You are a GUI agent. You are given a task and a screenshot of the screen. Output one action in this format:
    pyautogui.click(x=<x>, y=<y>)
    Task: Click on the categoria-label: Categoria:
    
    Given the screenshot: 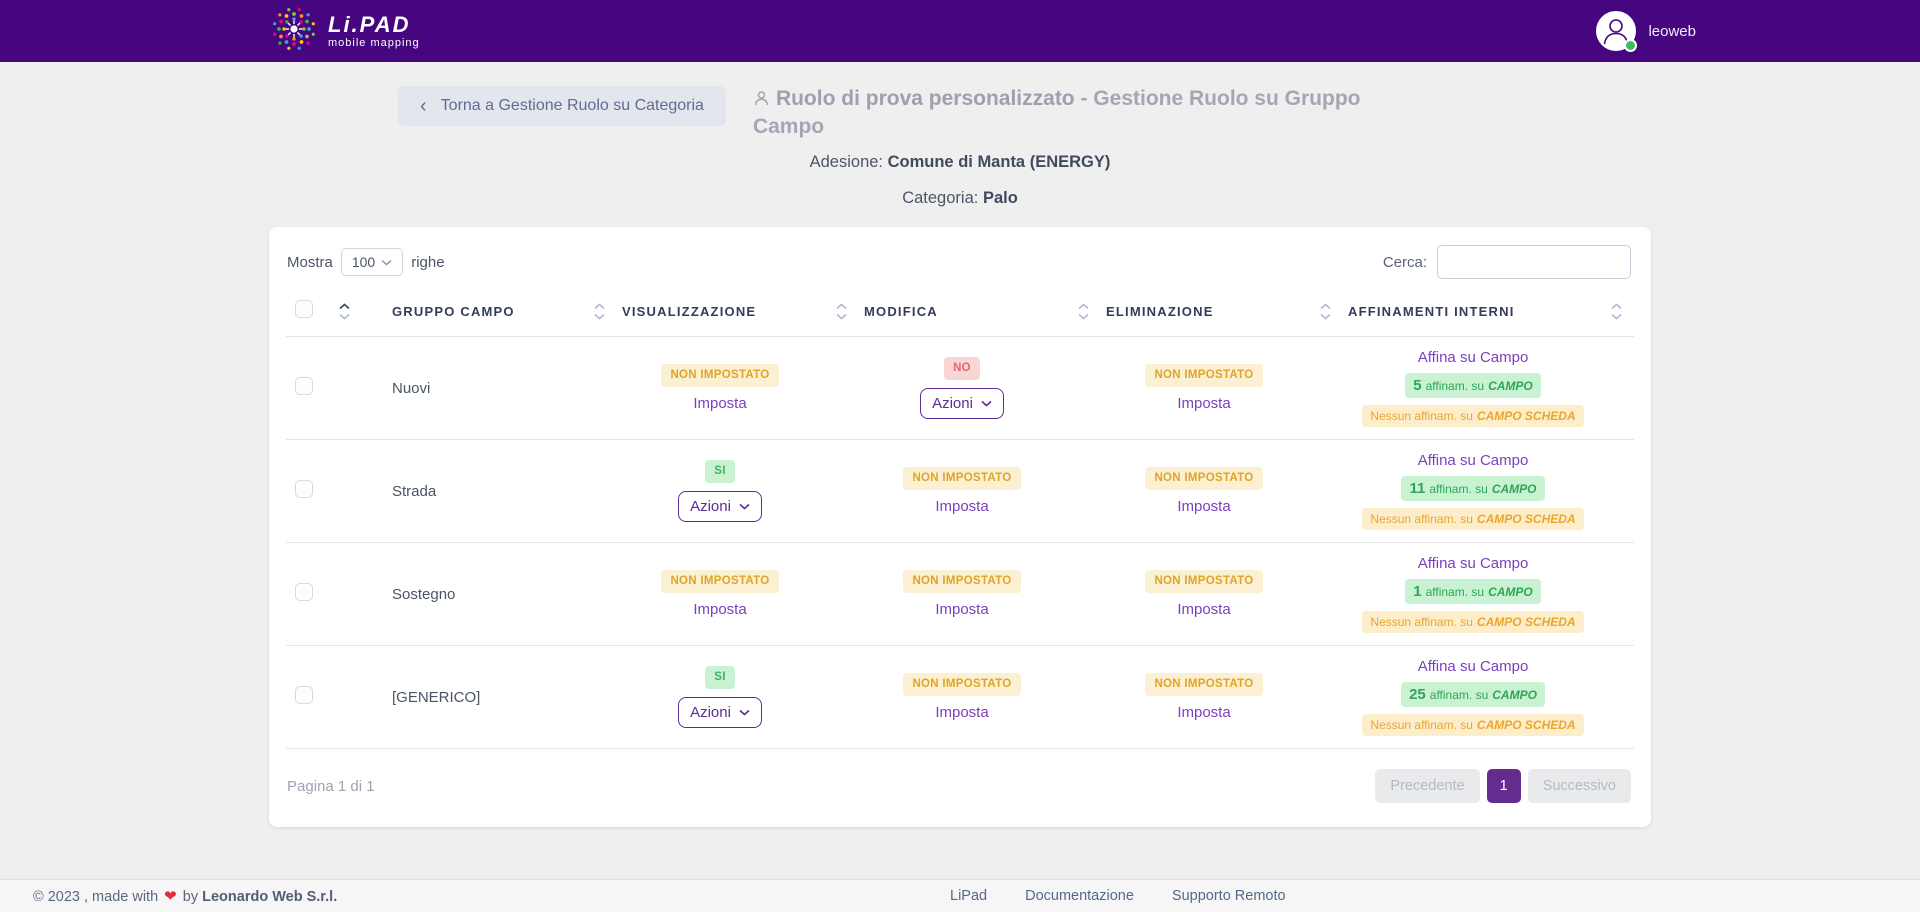 What is the action you would take?
    pyautogui.click(x=940, y=198)
    